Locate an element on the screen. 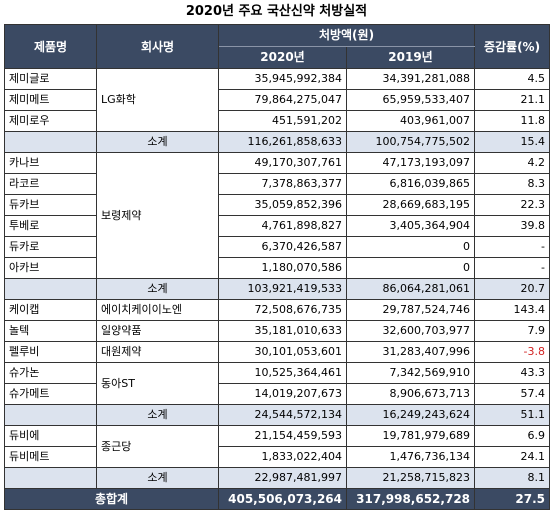 This screenshot has height=510, width=553. header-2020: 2020년 is located at coordinates (282, 57).